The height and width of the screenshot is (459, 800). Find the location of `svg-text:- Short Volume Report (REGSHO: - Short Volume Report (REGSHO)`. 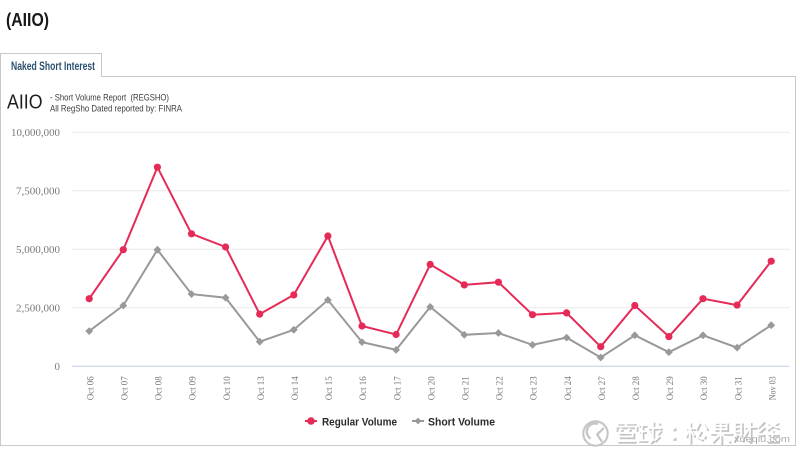

svg-text:- Short Volume Report (REGSHO: - Short Volume Report (REGSHO) is located at coordinates (109, 97).